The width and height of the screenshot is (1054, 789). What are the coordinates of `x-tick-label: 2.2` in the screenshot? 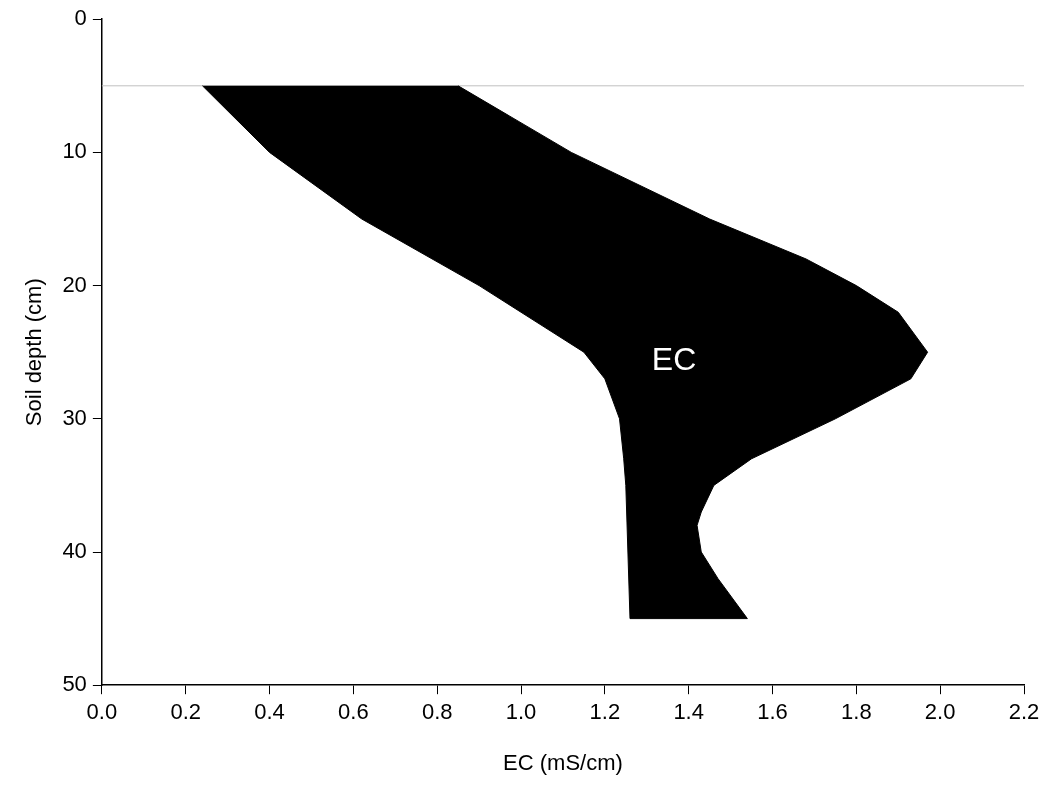 It's located at (1024, 712).